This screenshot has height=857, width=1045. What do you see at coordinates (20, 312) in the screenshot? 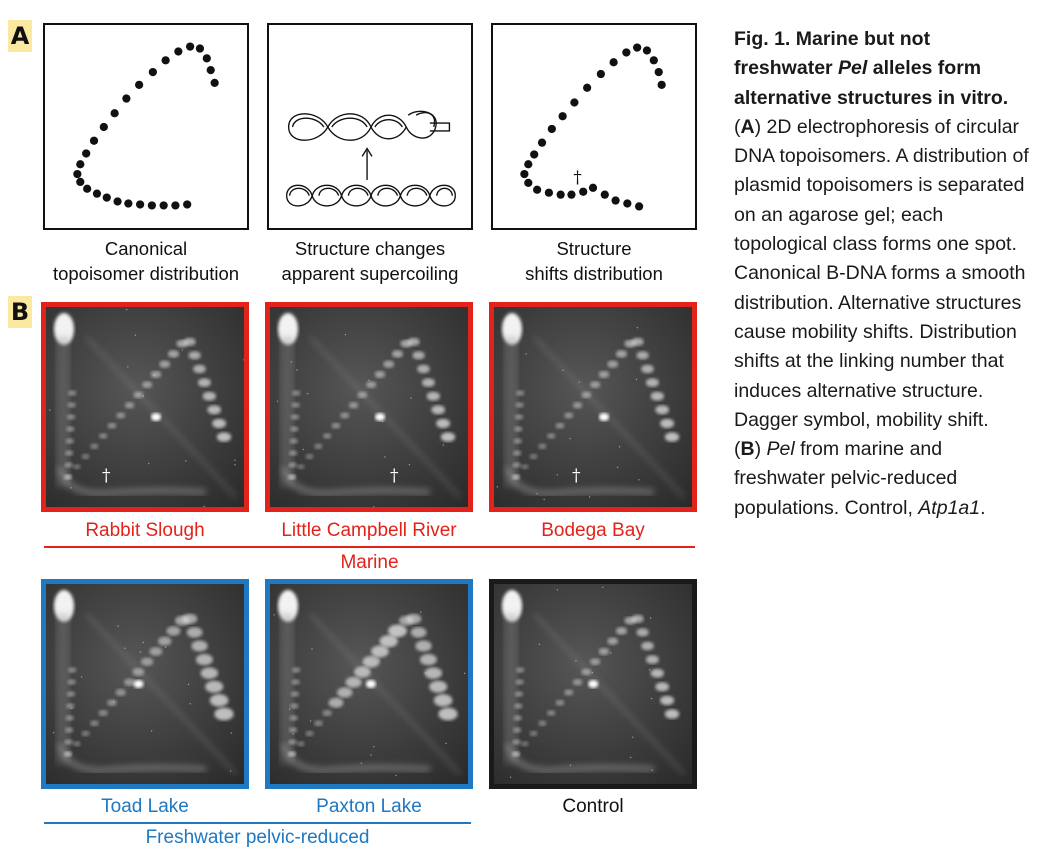
I see `panel-letter-b: B` at bounding box center [20, 312].